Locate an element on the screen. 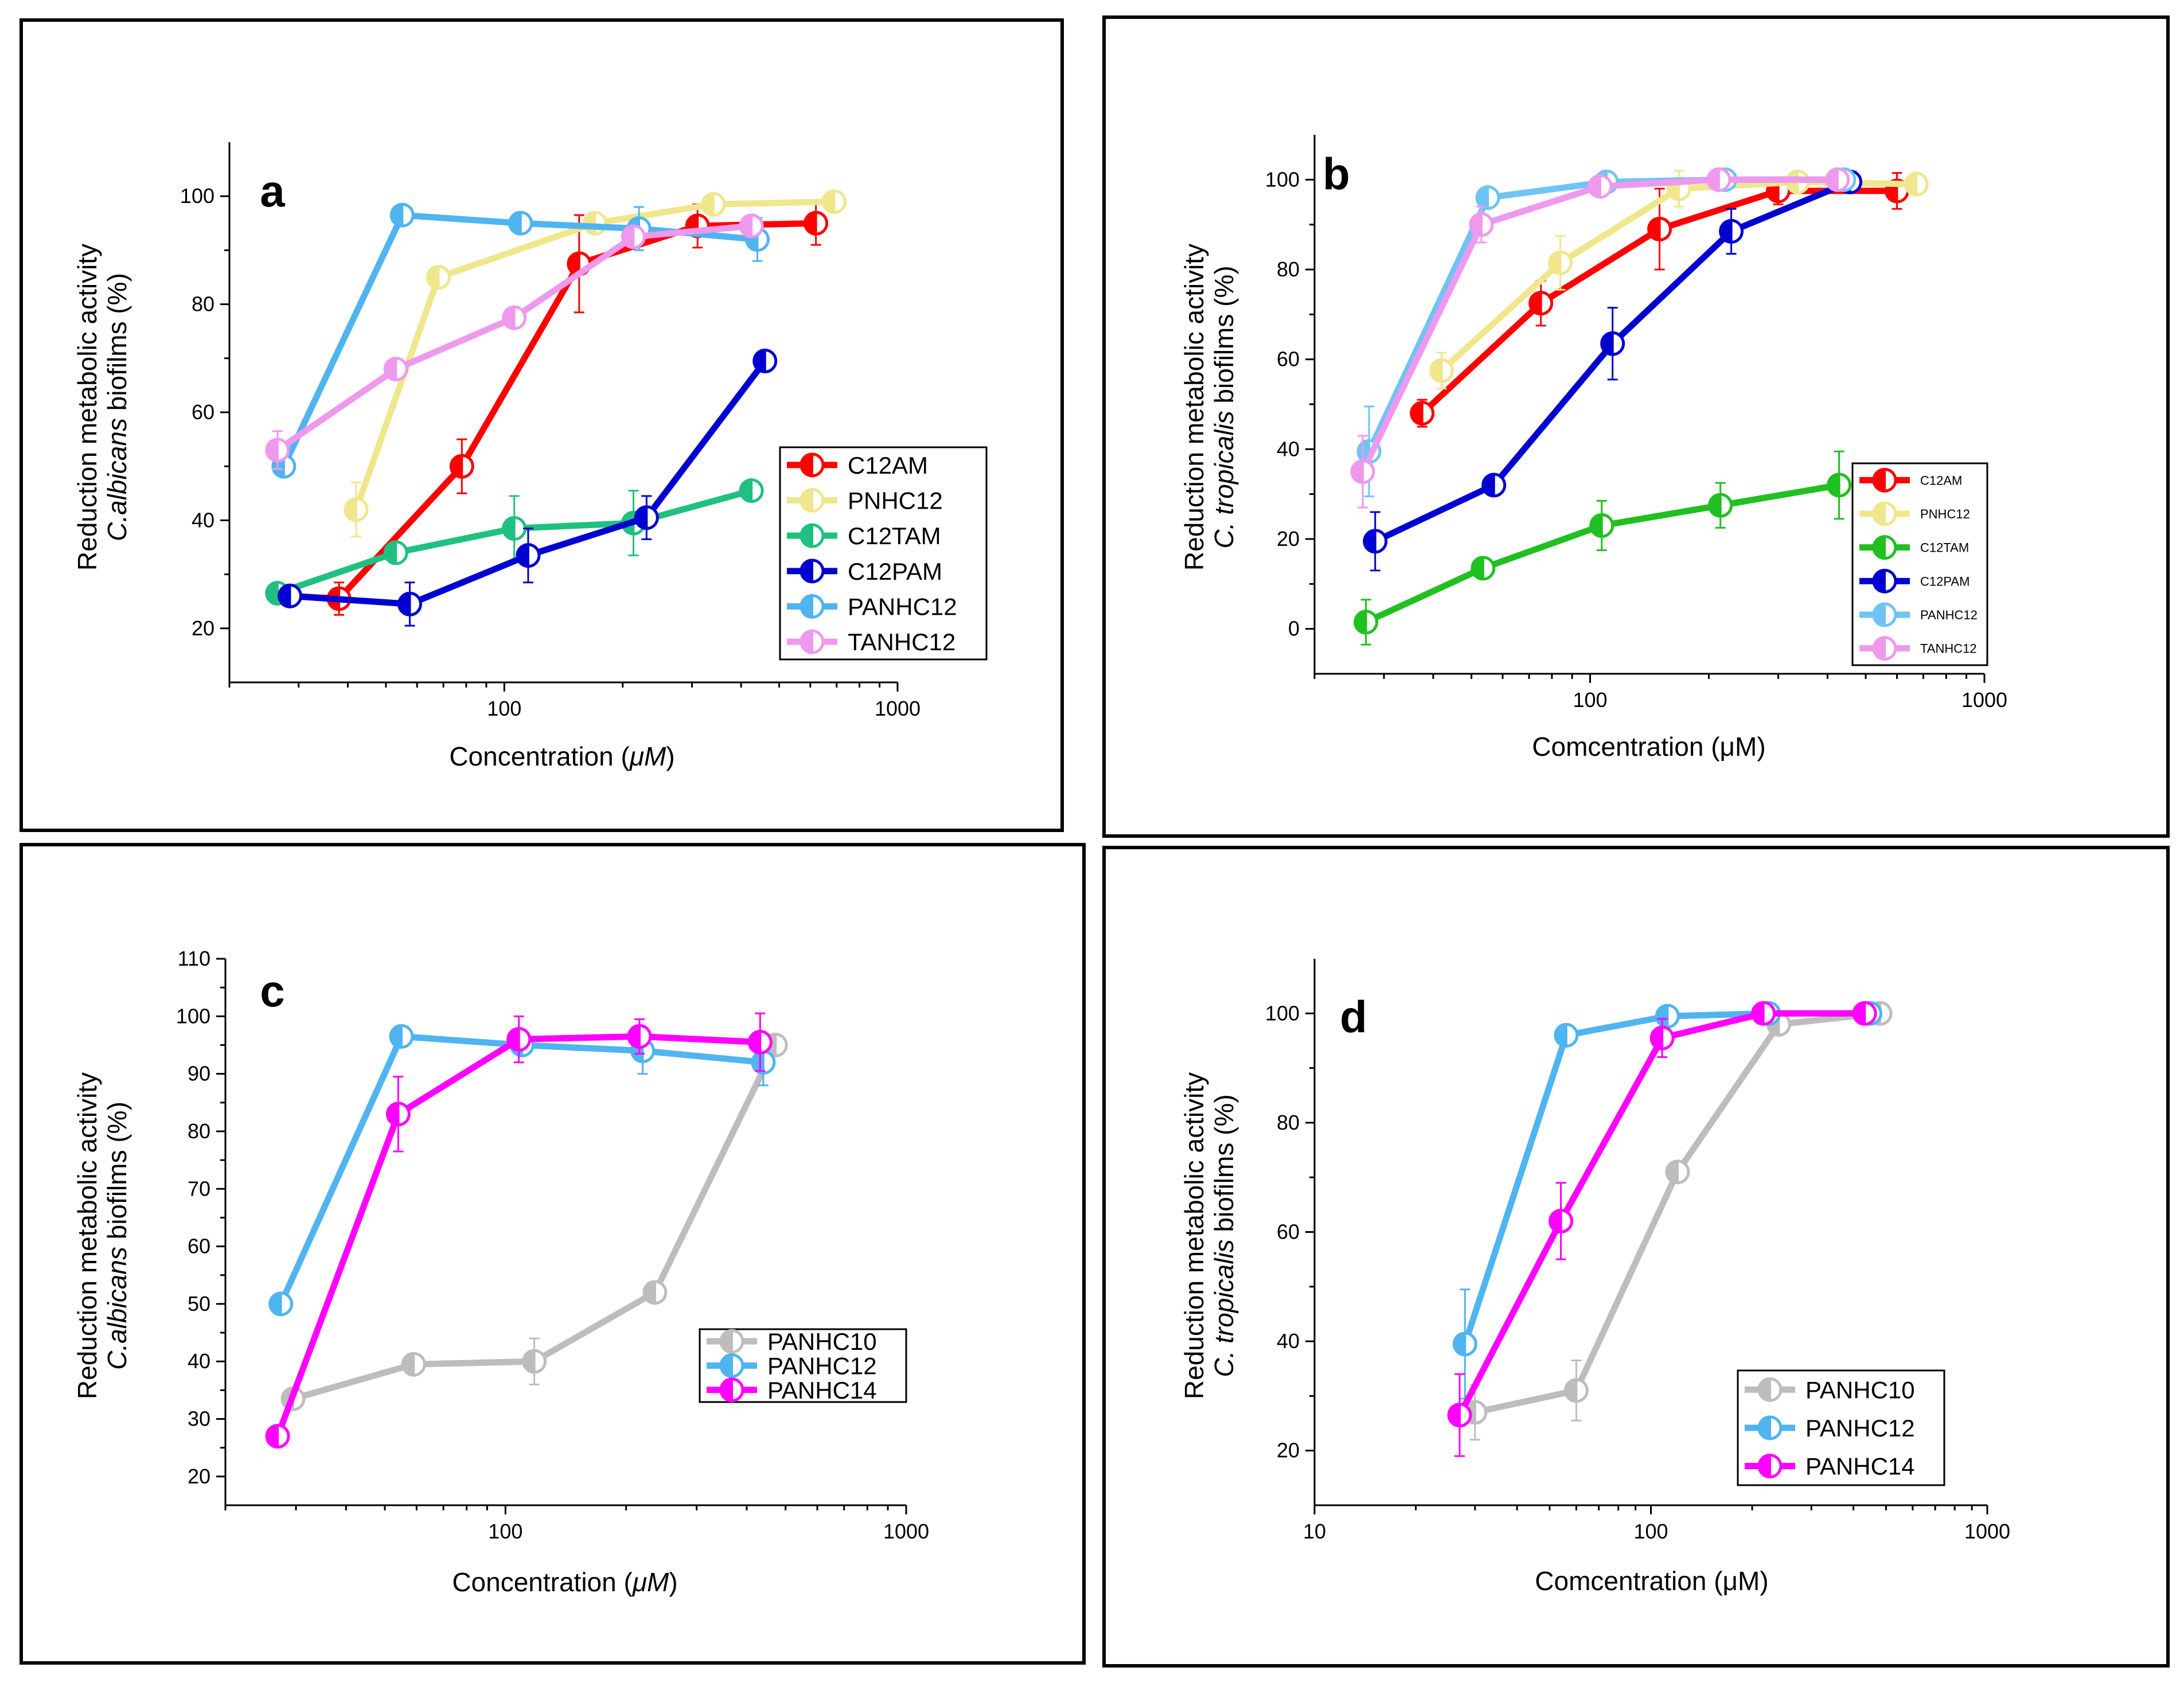 The image size is (2184, 1683). legend-item-pnhc12: PNHC12 is located at coordinates (865, 500).